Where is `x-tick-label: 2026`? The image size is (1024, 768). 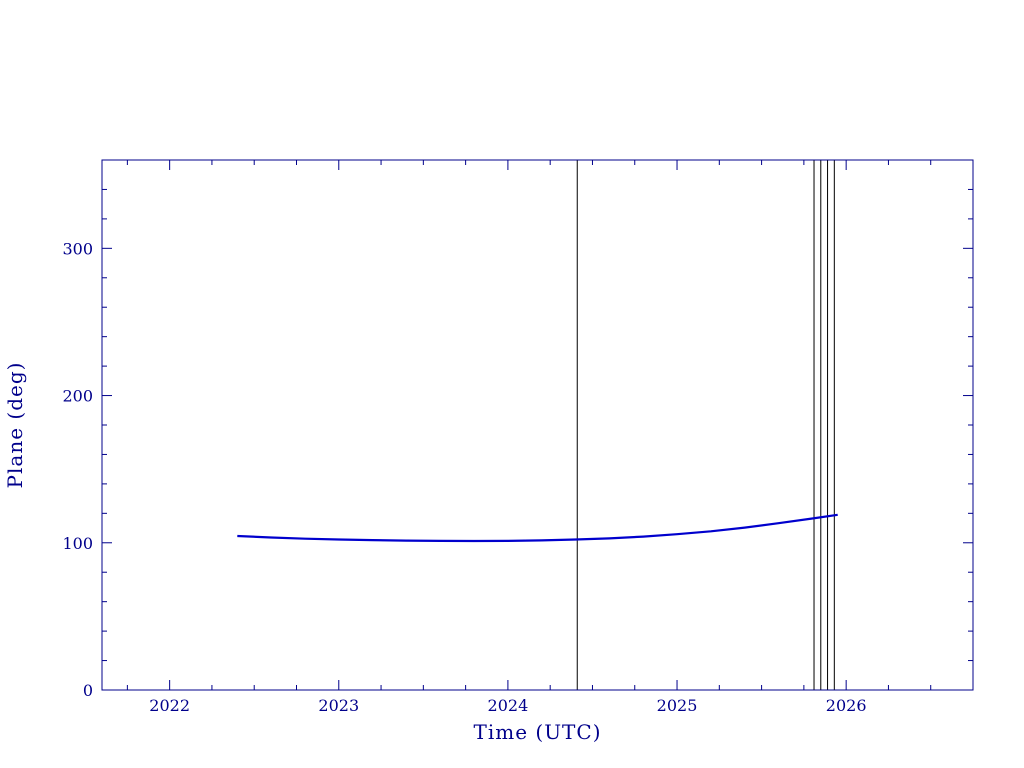
x-tick-label: 2026 is located at coordinates (846, 705).